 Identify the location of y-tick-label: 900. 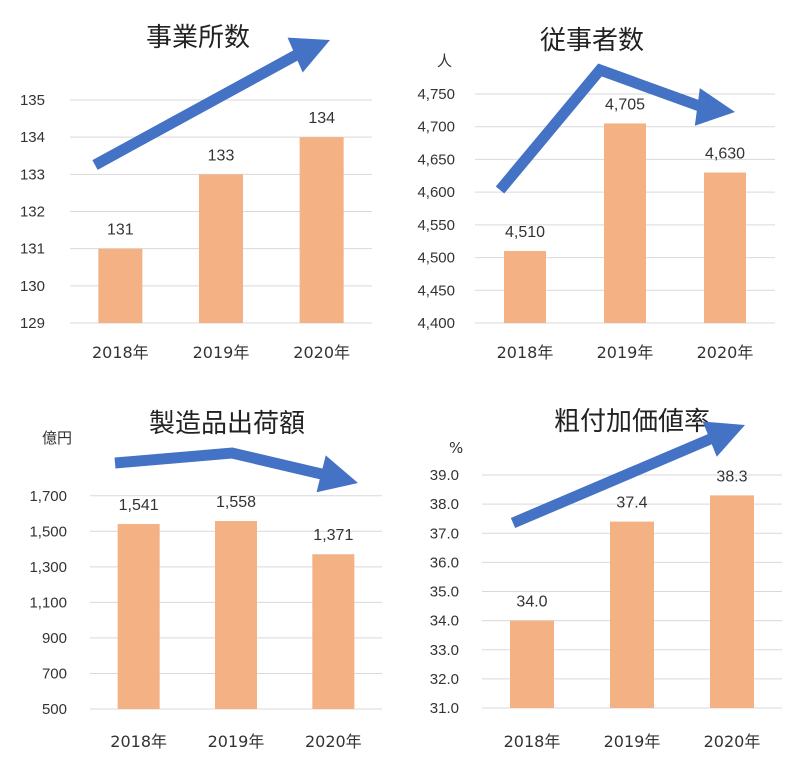
(54, 638).